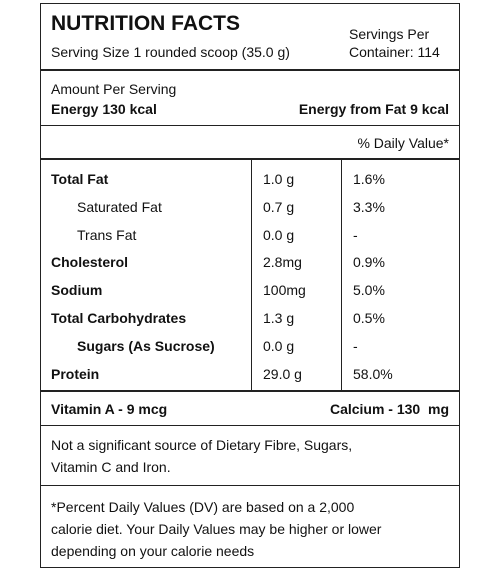 The width and height of the screenshot is (500, 570). What do you see at coordinates (279, 206) in the screenshot?
I see `nutrient-amount: 0.7 g` at bounding box center [279, 206].